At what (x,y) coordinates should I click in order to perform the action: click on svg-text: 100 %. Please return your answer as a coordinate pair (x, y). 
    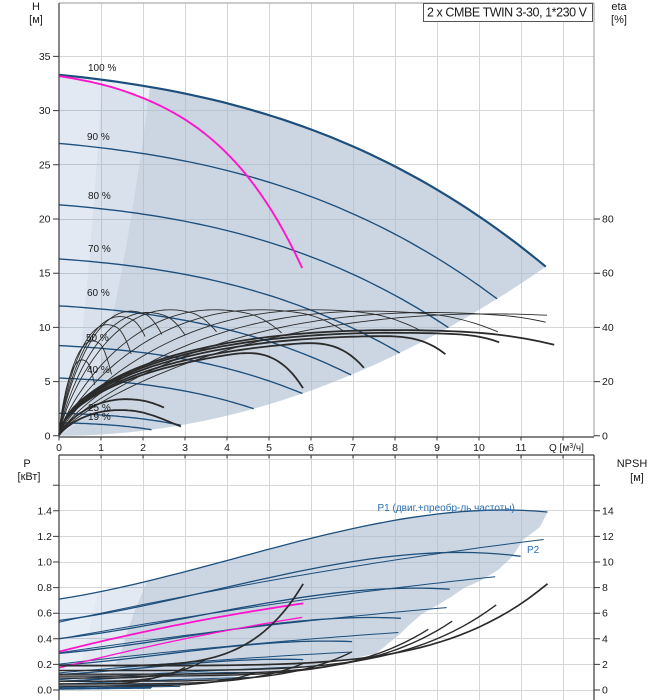
    Looking at the image, I should click on (102, 68).